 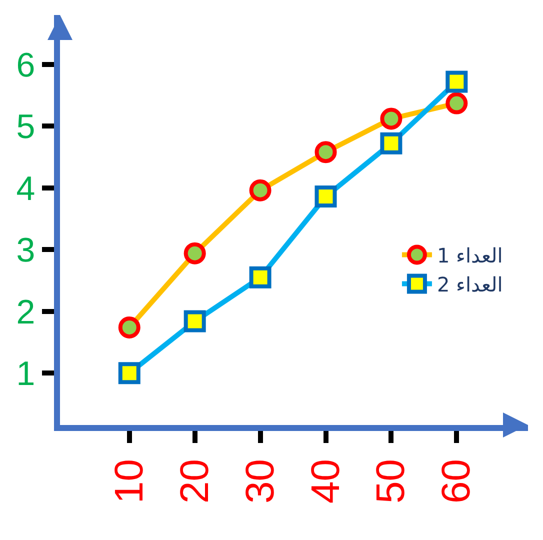 What do you see at coordinates (469, 256) in the screenshot?
I see `legend-label: العداء 1` at bounding box center [469, 256].